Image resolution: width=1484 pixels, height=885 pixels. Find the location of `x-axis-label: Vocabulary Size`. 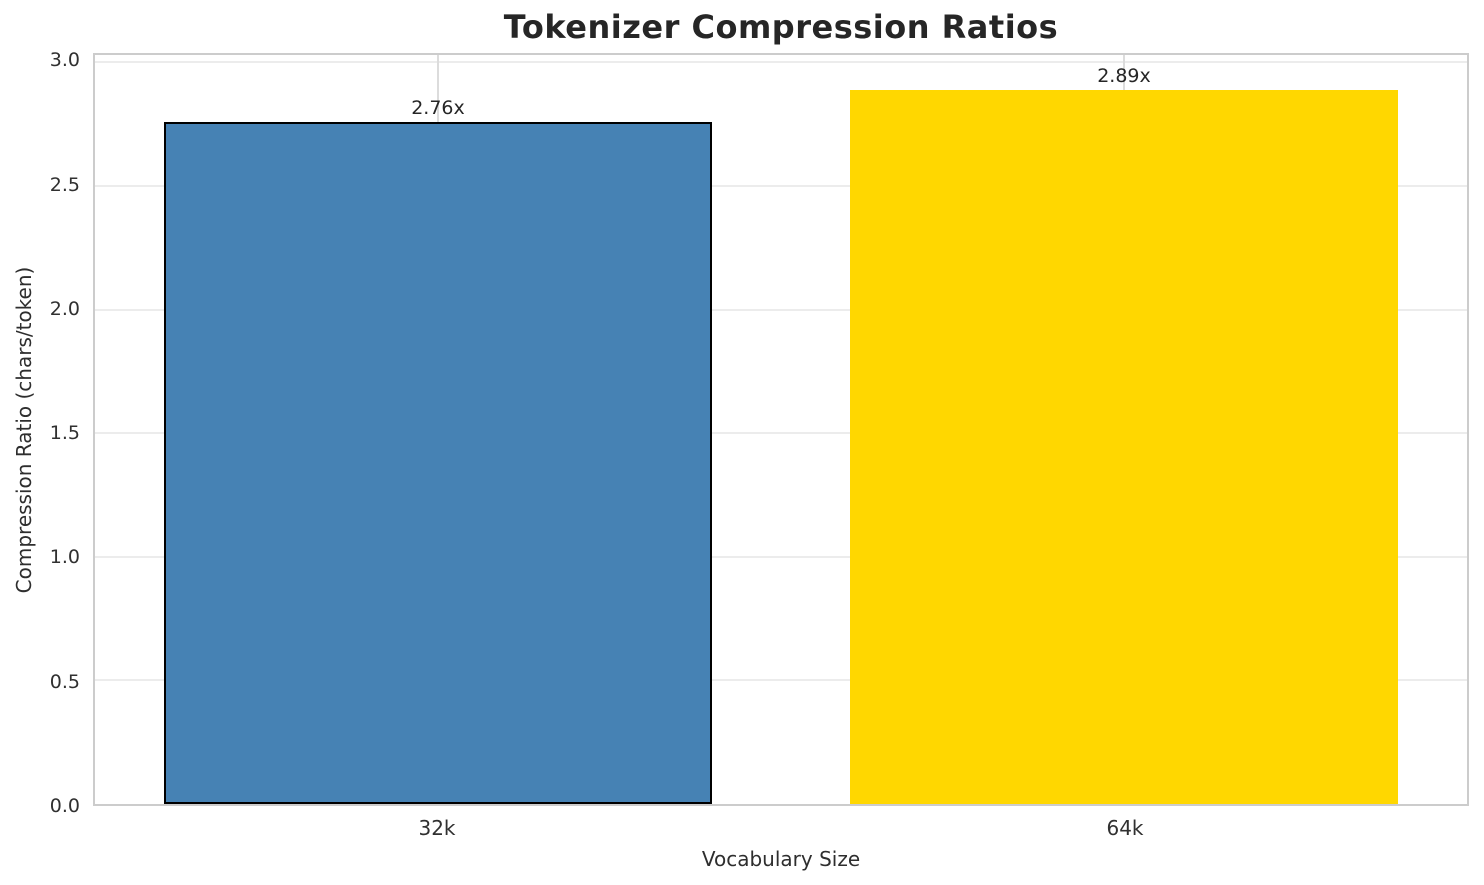

x-axis-label: Vocabulary Size is located at coordinates (781, 859).